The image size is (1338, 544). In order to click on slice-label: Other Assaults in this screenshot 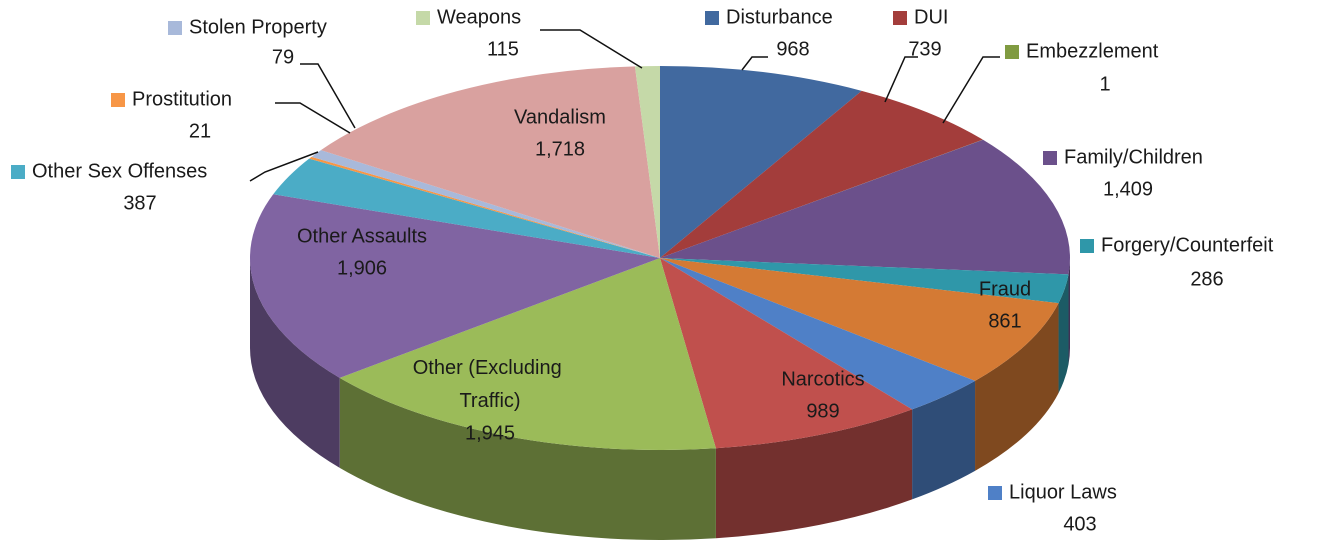, I will do `click(362, 236)`.